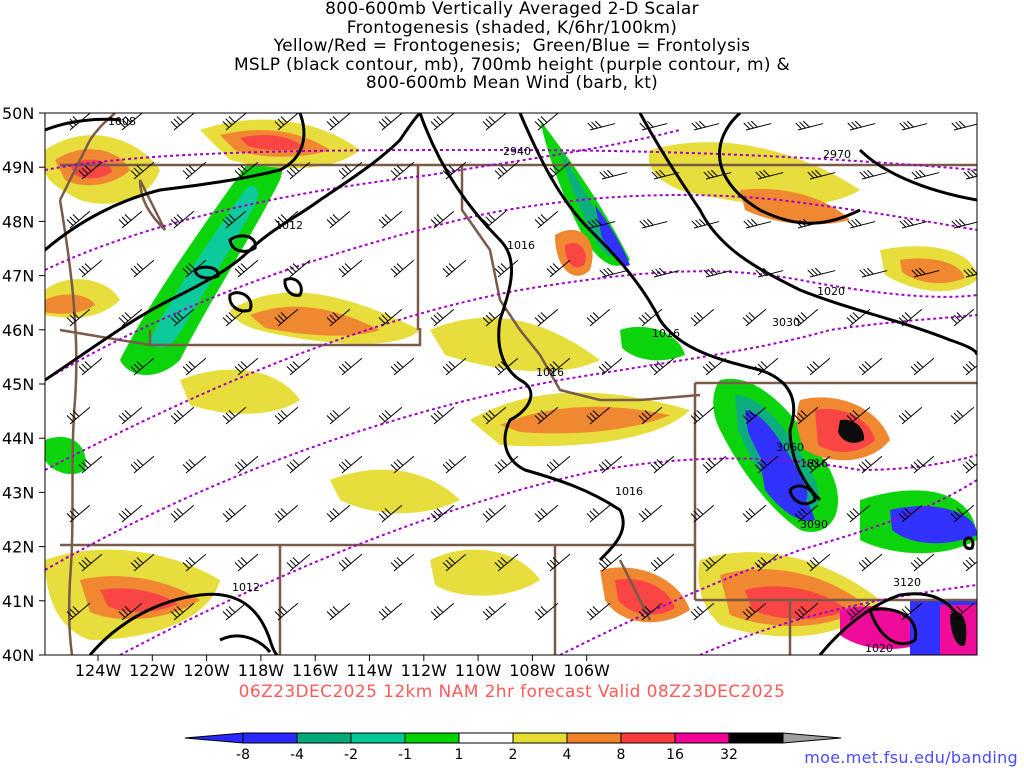 This screenshot has height=768, width=1024. Describe the element at coordinates (459, 755) in the screenshot. I see `colorbar-tick-label: 1` at that location.